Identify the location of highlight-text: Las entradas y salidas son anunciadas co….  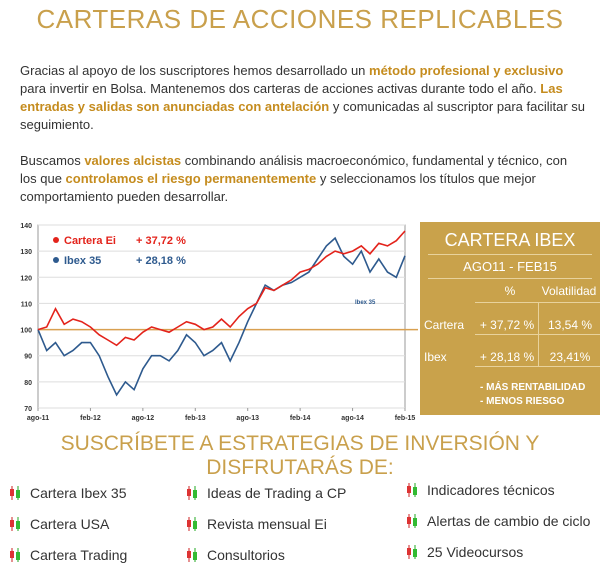
(291, 97).